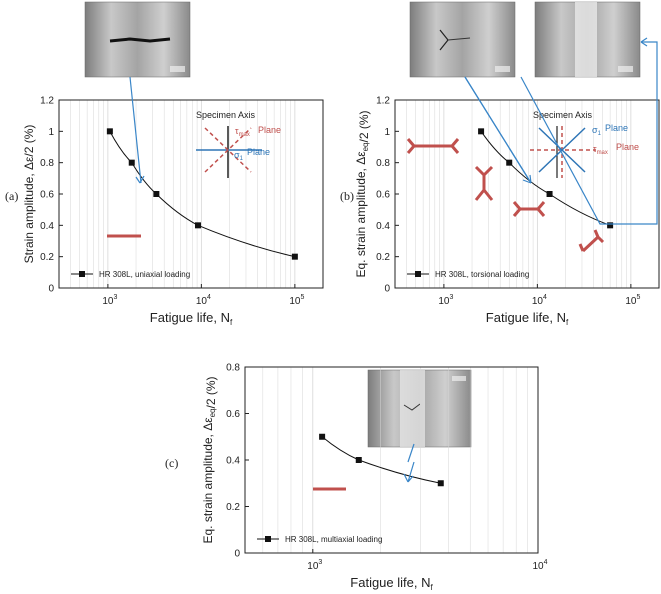  Describe the element at coordinates (347, 196) in the screenshot. I see `panel-label: (b)` at that location.